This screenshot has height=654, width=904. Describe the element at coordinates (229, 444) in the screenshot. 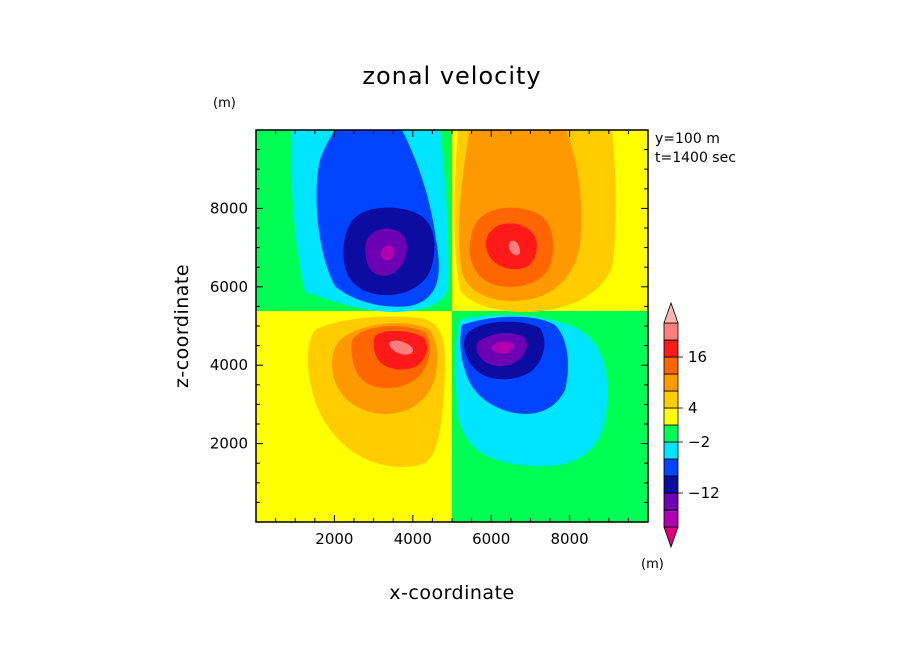

I see `y-tick-label: 2000` at that location.